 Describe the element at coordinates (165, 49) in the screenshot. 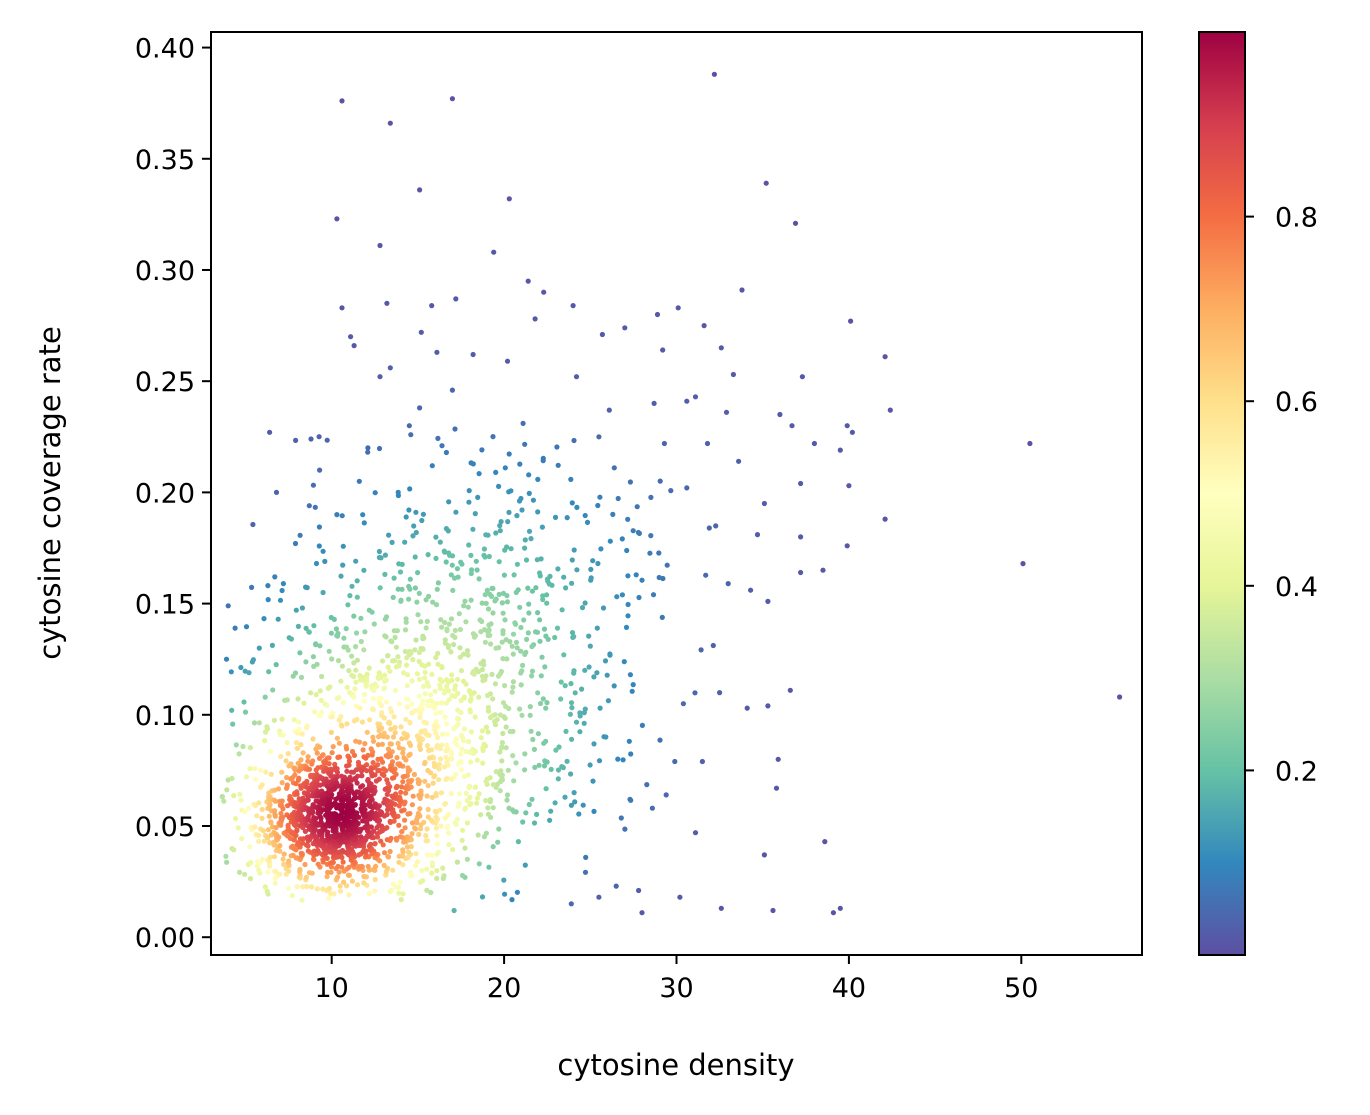

I see `y-tick-label: 0.40` at that location.